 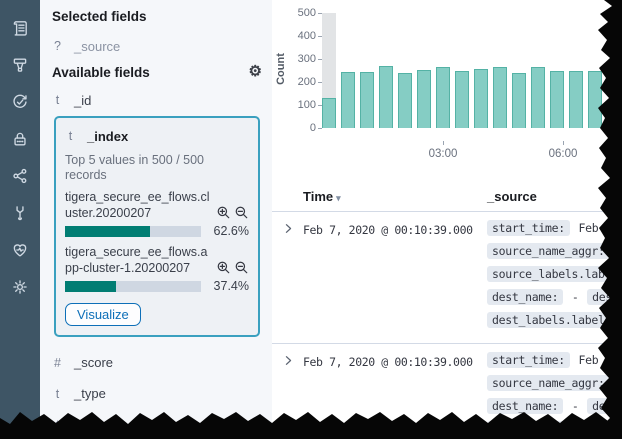 What do you see at coordinates (157, 393) in the screenshot?
I see `field-item-_type: t _type` at bounding box center [157, 393].